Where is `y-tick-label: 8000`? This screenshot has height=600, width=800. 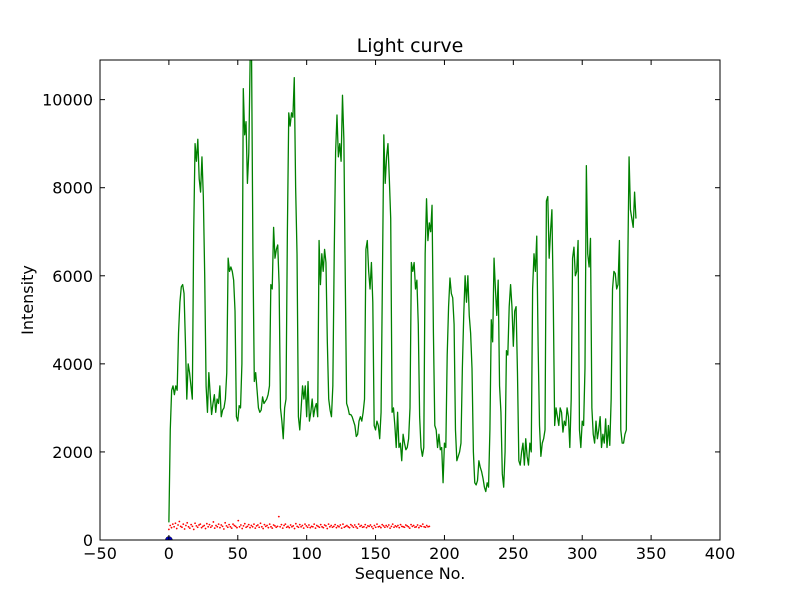
y-tick-label: 8000 is located at coordinates (72, 188).